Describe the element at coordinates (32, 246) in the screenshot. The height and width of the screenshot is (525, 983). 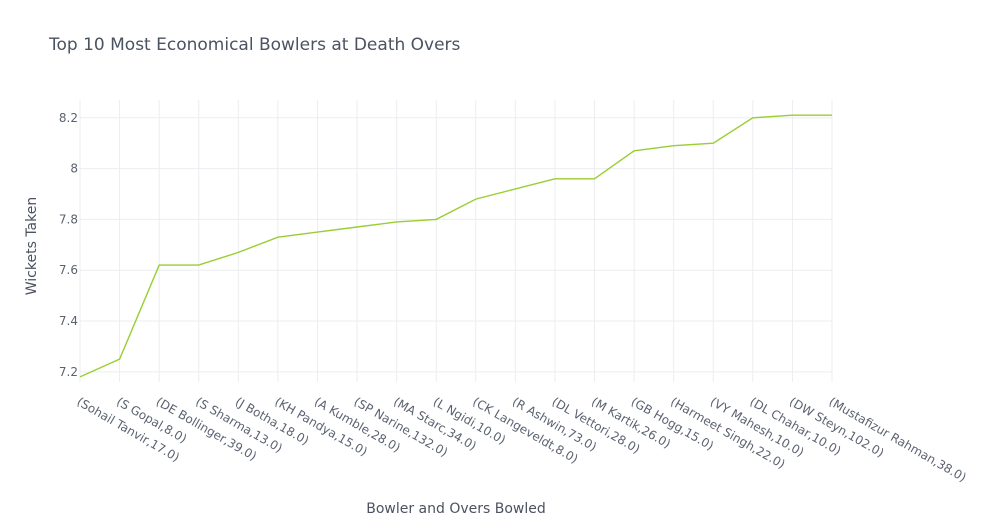
I see `y-axis-title: Wickets Taken` at that location.